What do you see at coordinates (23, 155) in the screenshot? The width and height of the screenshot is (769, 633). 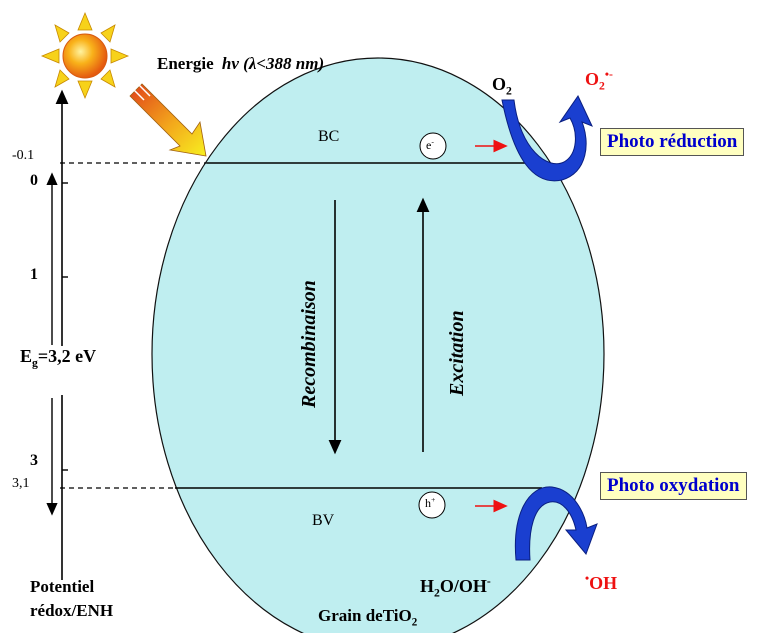 I see `tick-label-minus01: -0.1` at bounding box center [23, 155].